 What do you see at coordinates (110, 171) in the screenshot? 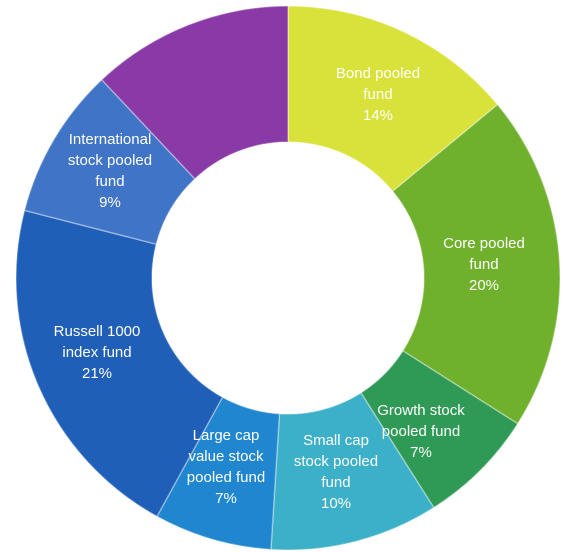
I see `slice-label-6: International stock pooled fund 9%` at bounding box center [110, 171].